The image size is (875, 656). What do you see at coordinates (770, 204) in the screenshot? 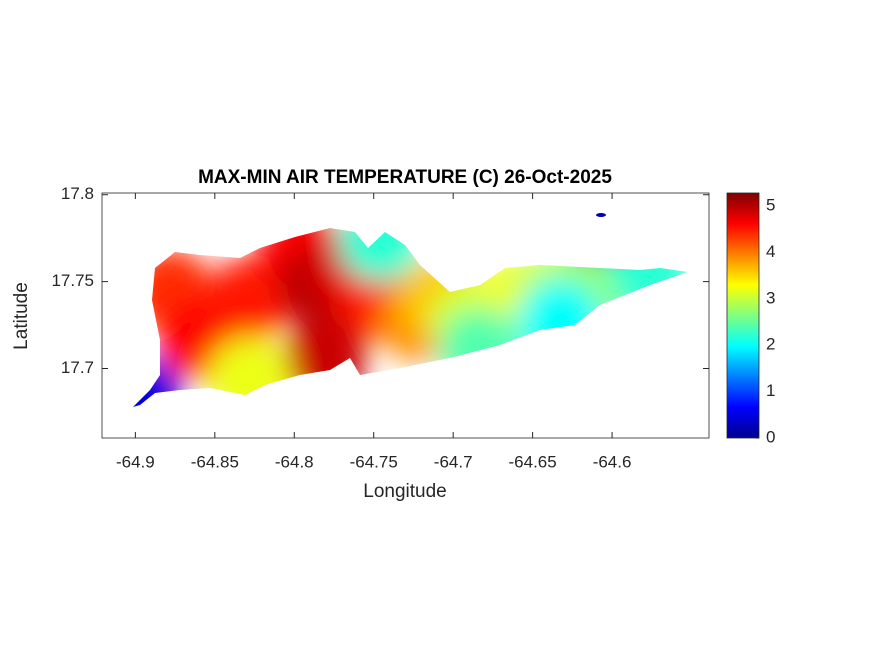
I see `colorbar-tick-label: 5` at bounding box center [770, 204].